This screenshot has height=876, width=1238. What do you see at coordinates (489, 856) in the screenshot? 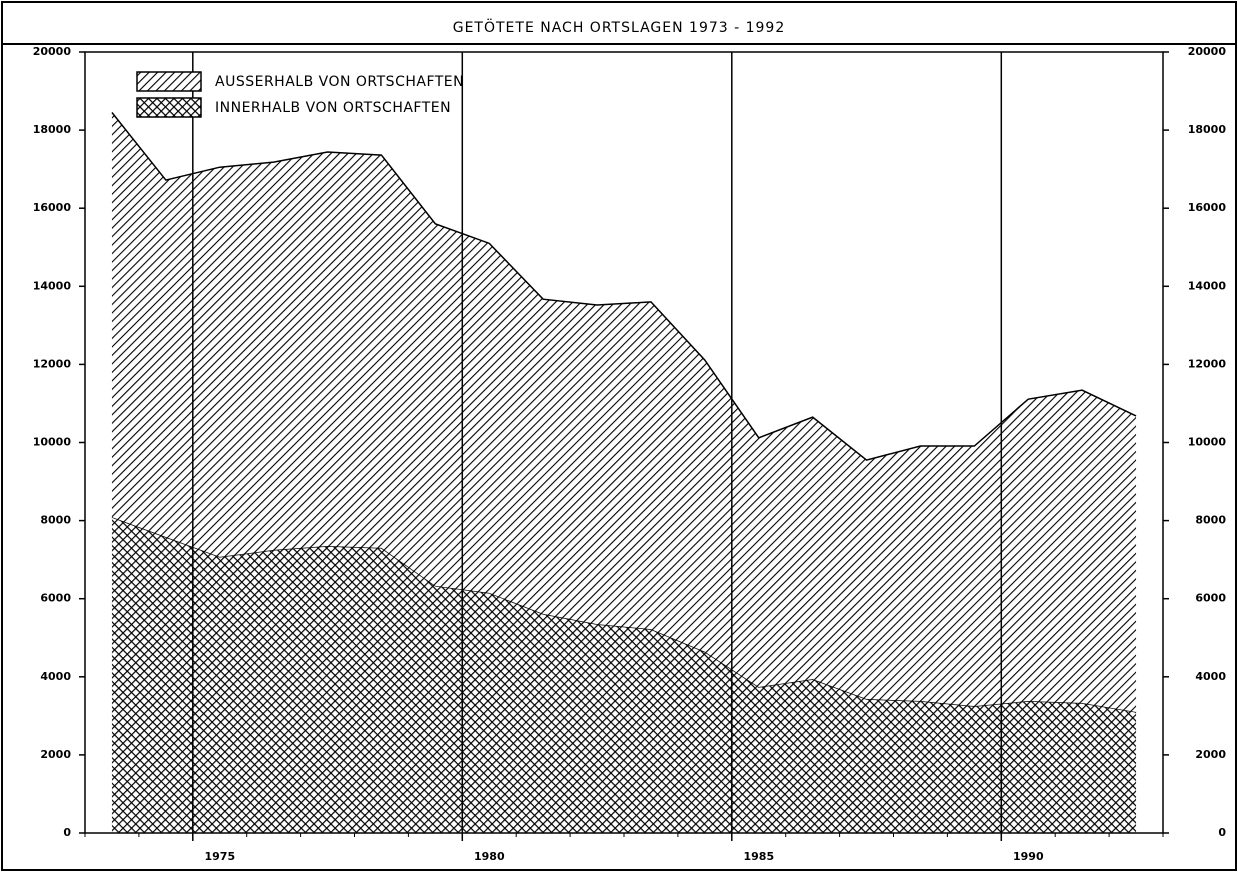
I see `x-tick-label: 1980` at bounding box center [489, 856].